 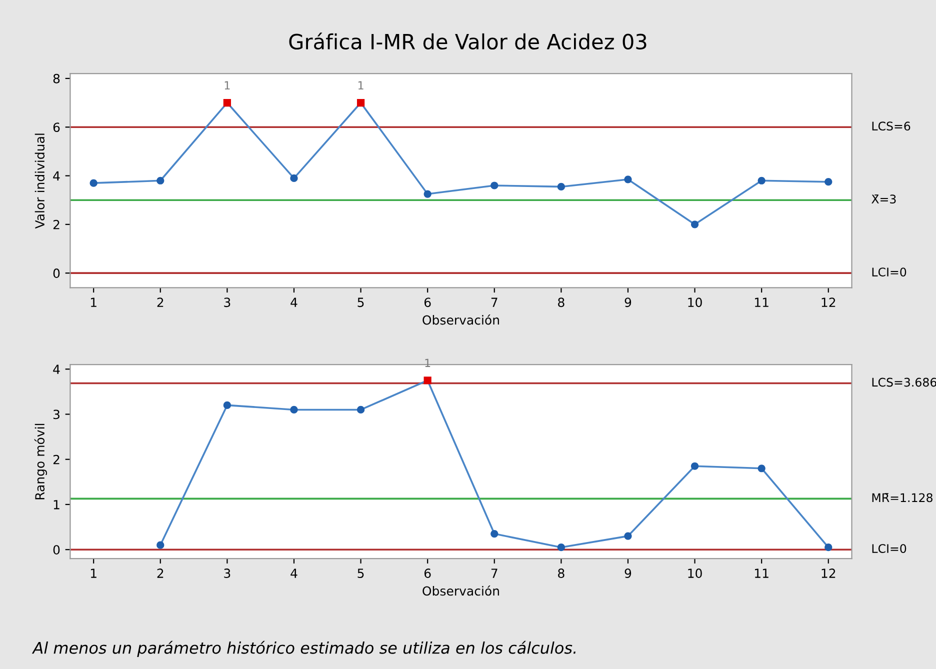 I want to click on text: Al menos un parámetro histórico estimado se utiliza en los cálculos., so click(x=304, y=648).